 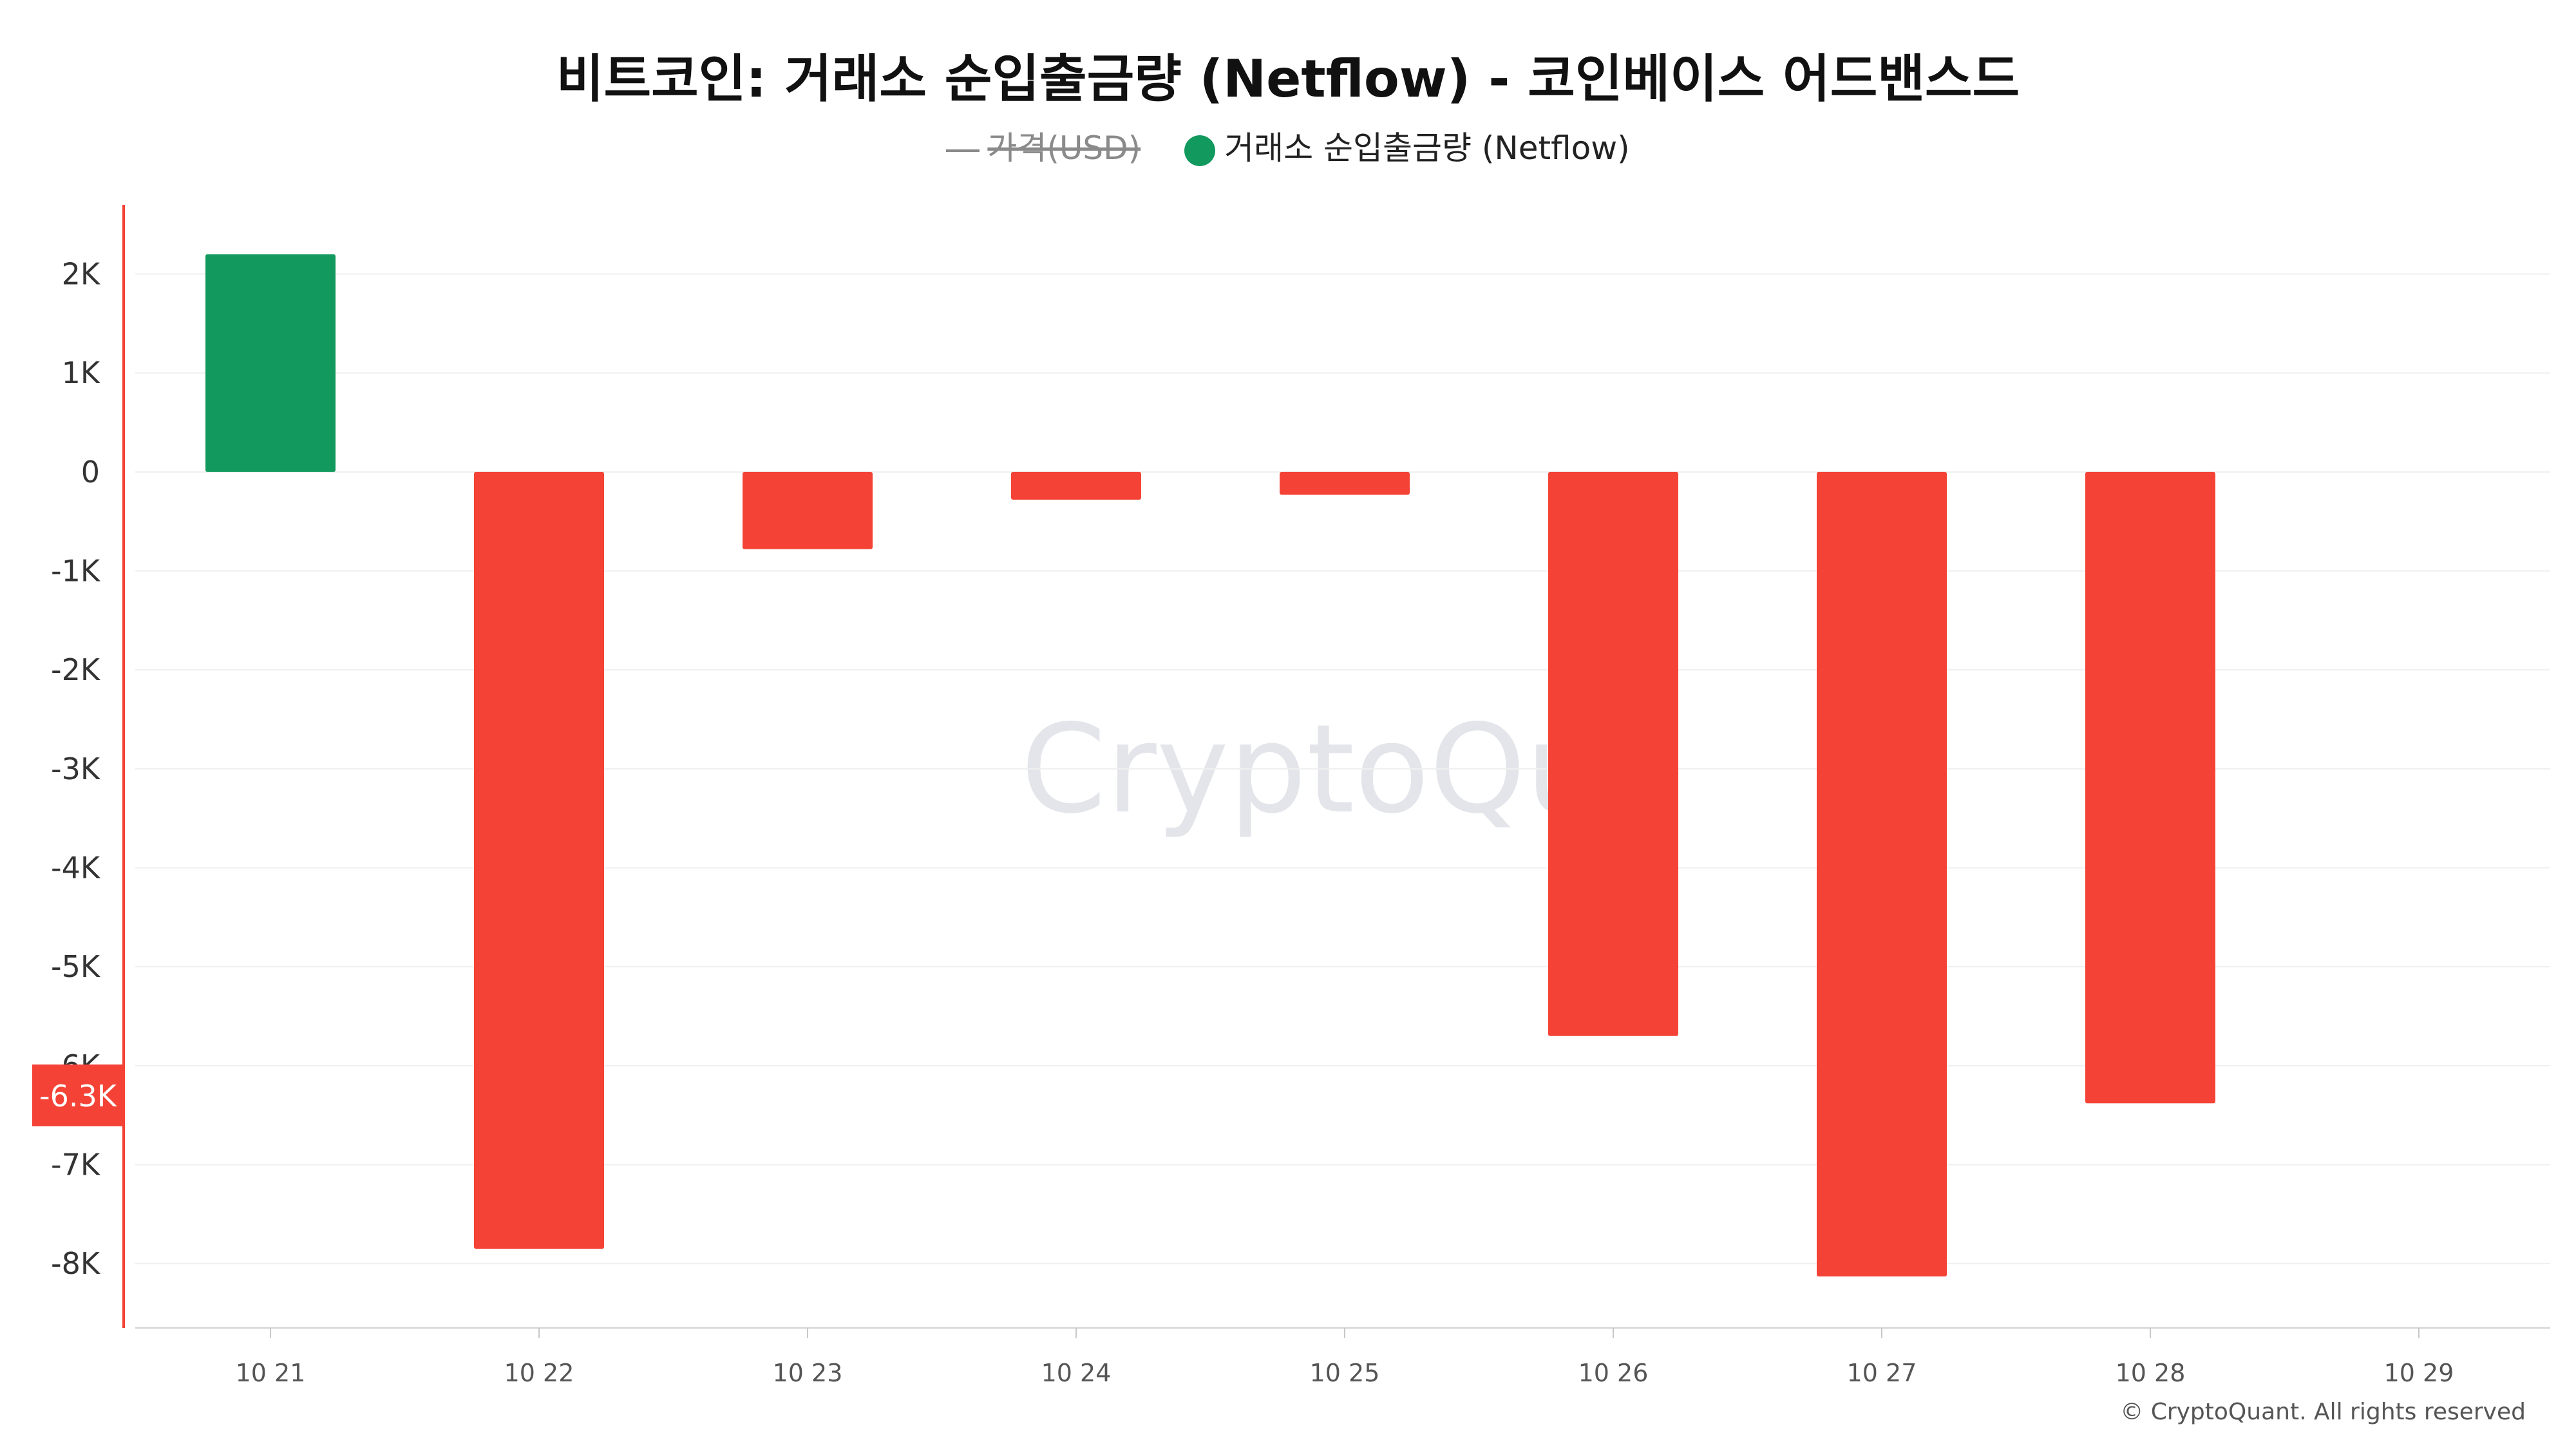 What do you see at coordinates (2419, 1373) in the screenshot?
I see `x-tick-label: 10 29` at bounding box center [2419, 1373].